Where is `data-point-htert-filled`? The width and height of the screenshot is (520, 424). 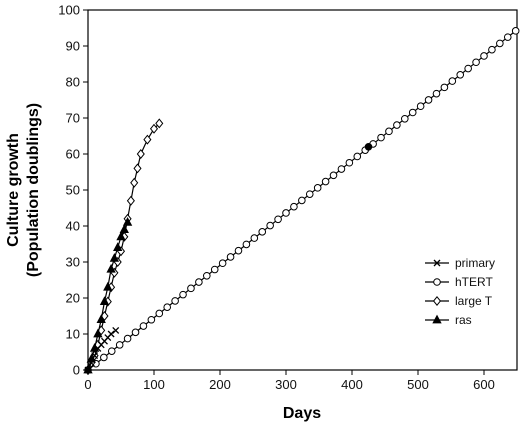
data-point-htert-filled is located at coordinates (368, 147).